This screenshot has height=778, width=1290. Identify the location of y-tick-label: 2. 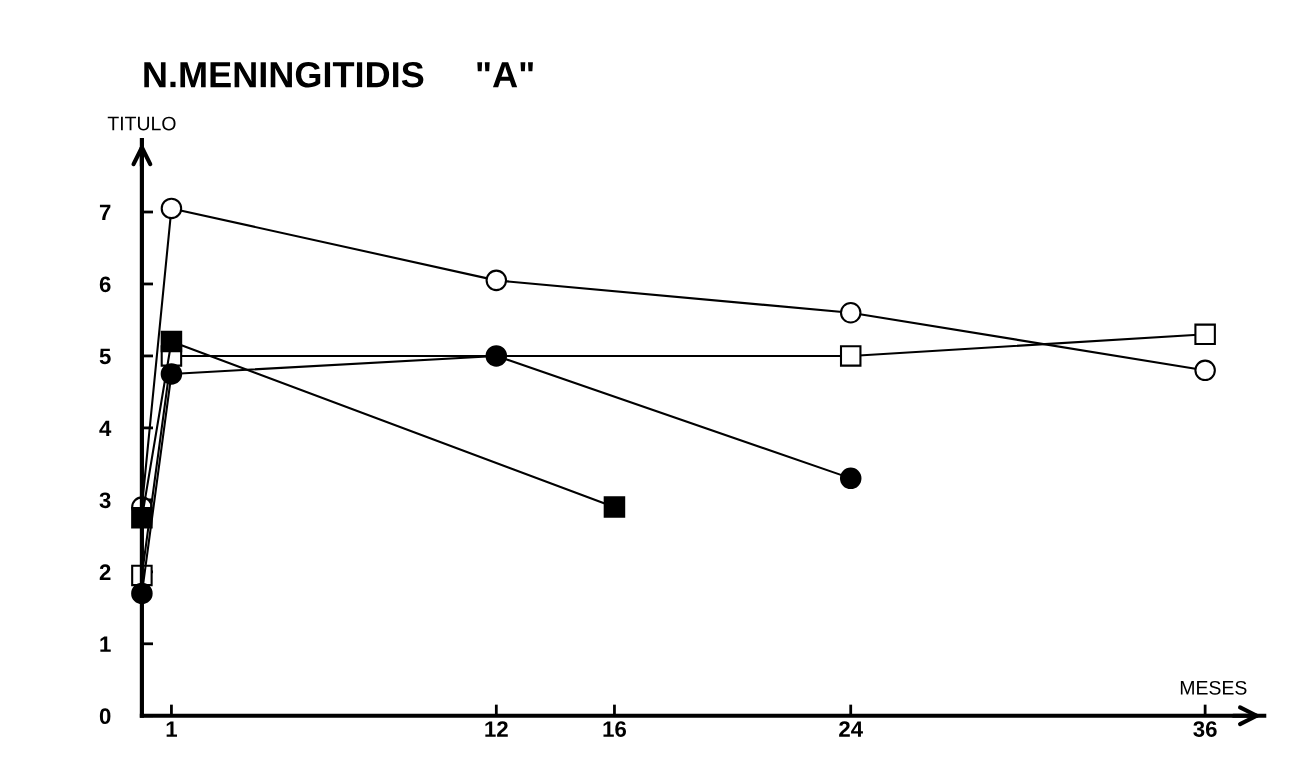
(105, 572).